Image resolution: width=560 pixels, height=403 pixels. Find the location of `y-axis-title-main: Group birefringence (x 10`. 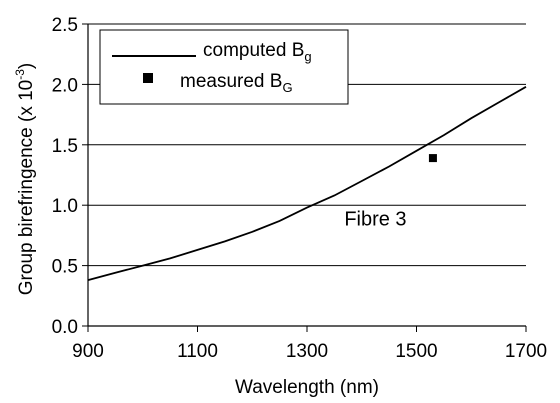

y-axis-title-main: Group birefringence (x 10 is located at coordinates (26, 187).